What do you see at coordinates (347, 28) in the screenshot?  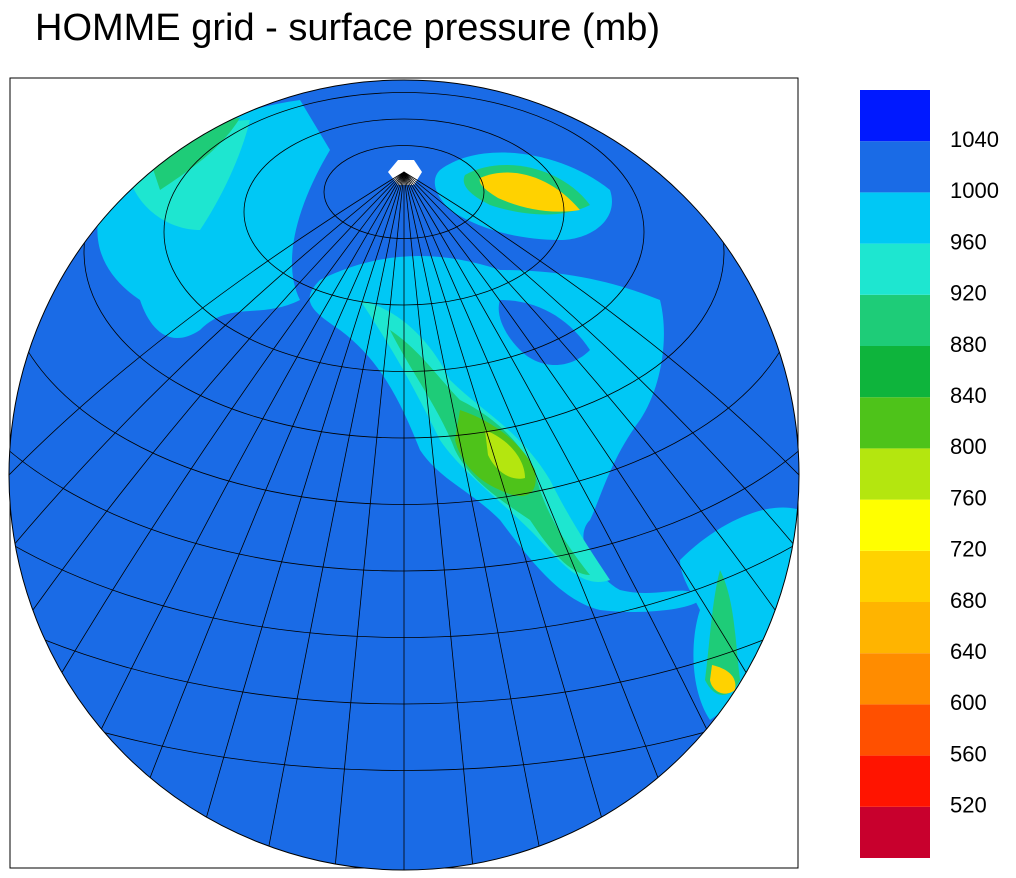 I see `map-title: HOMME grid - surface pressure (mb)` at bounding box center [347, 28].